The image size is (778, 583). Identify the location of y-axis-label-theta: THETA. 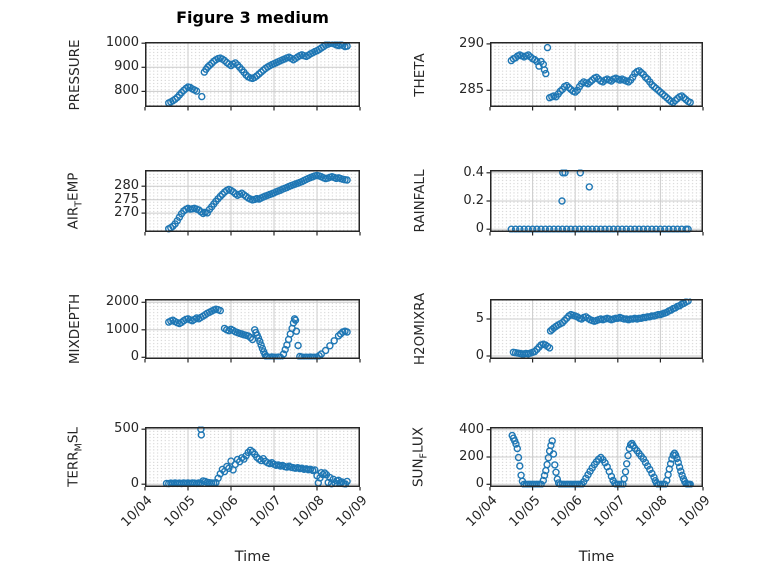
(420, 74).